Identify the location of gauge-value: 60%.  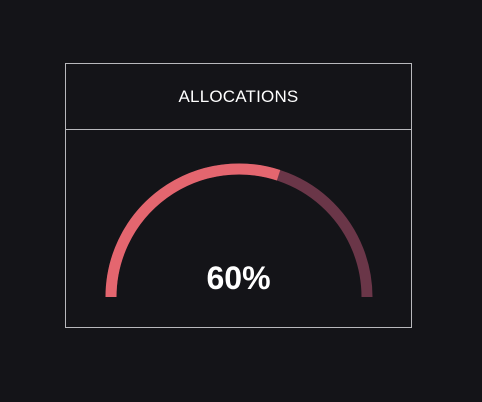
(238, 278).